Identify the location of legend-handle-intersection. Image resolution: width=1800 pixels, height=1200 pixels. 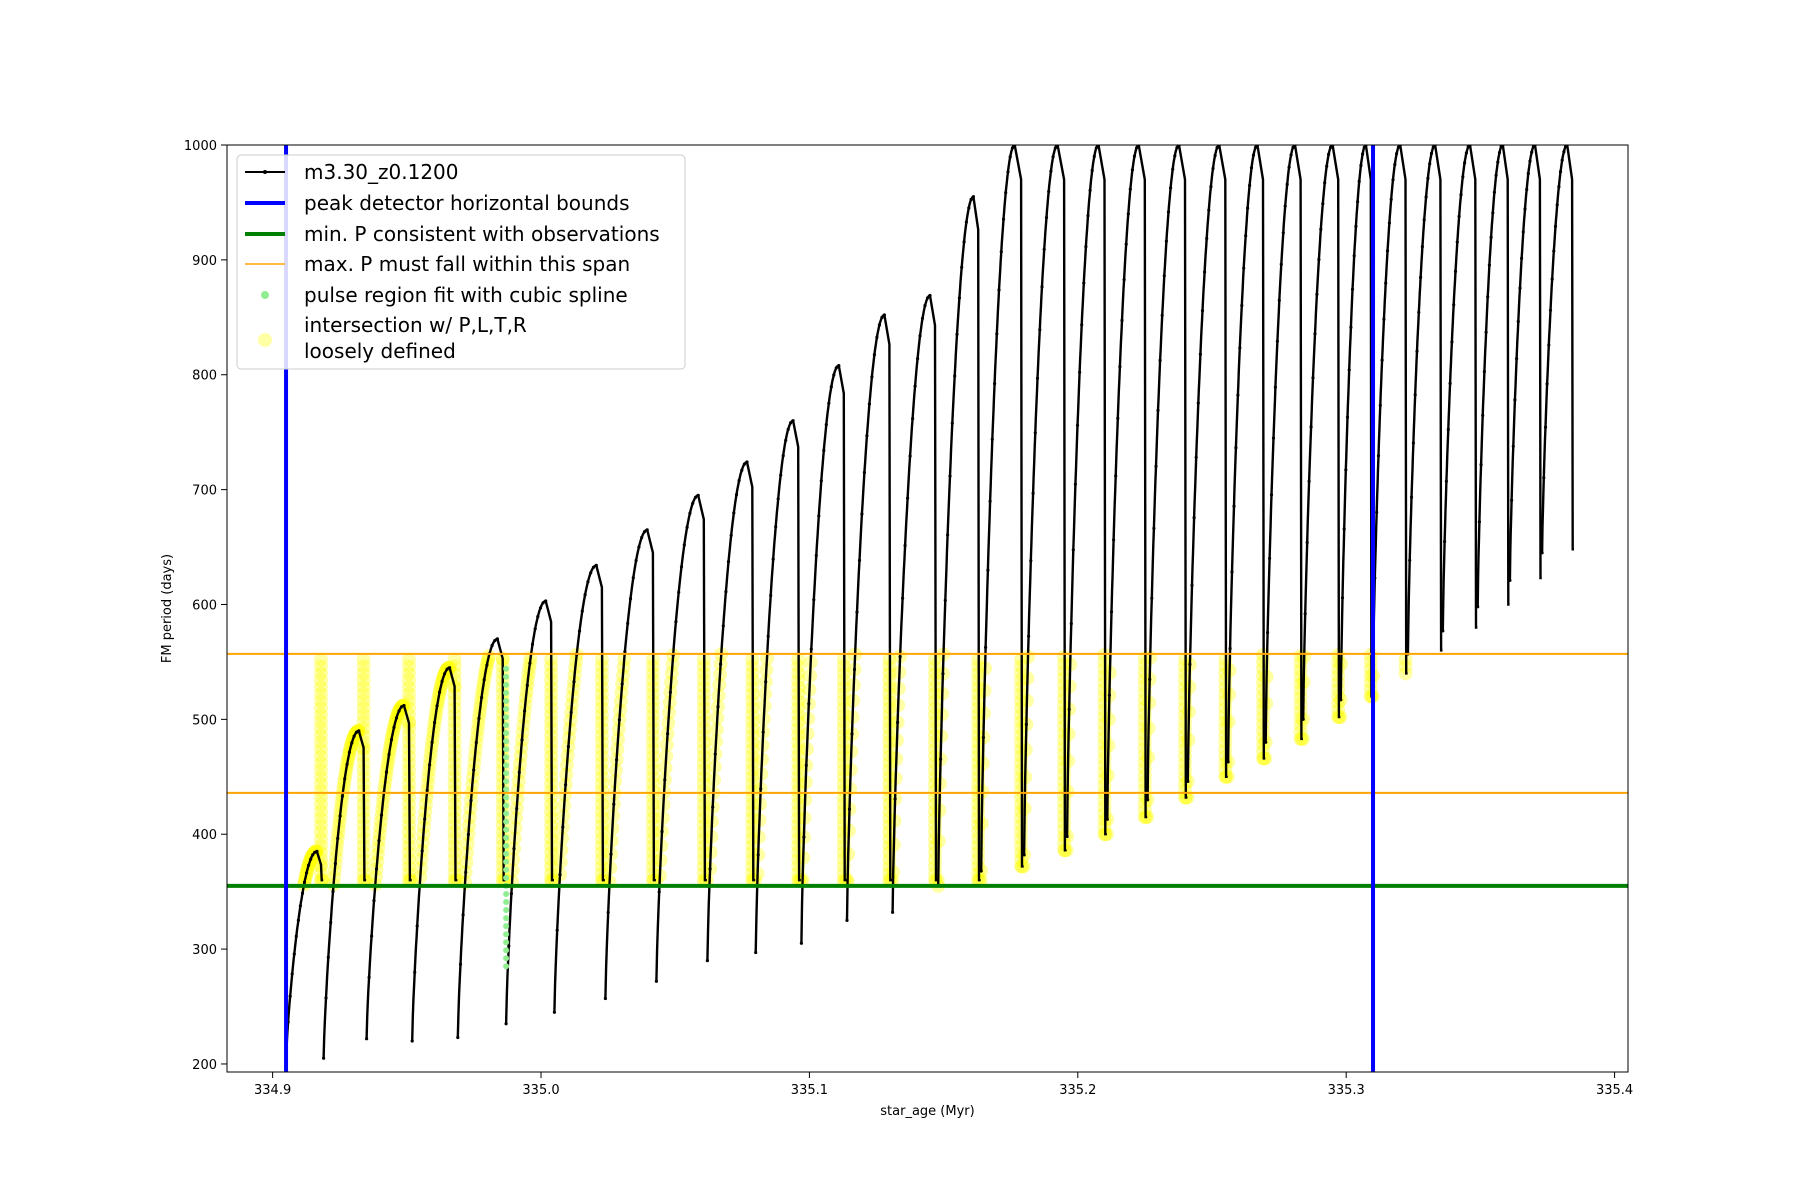
(265, 340).